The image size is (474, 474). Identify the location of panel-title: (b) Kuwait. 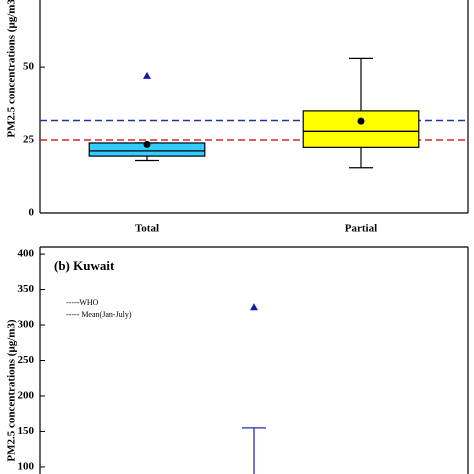
(84, 265).